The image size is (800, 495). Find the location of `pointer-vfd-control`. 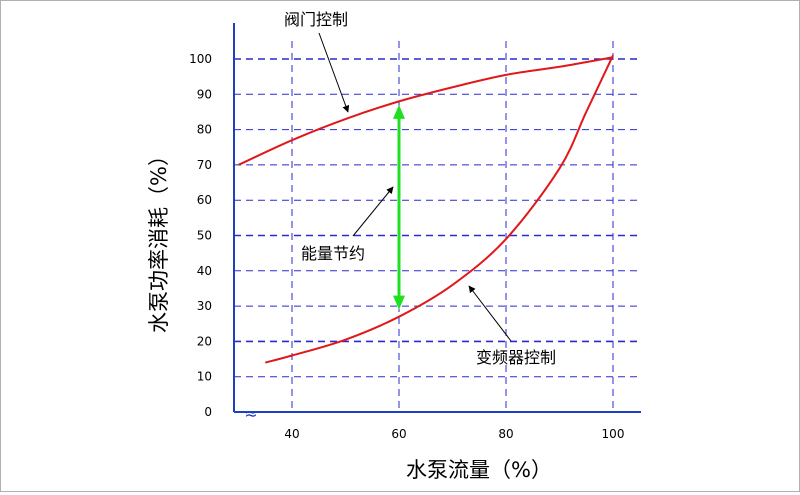

pointer-vfd-control is located at coordinates (490, 313).